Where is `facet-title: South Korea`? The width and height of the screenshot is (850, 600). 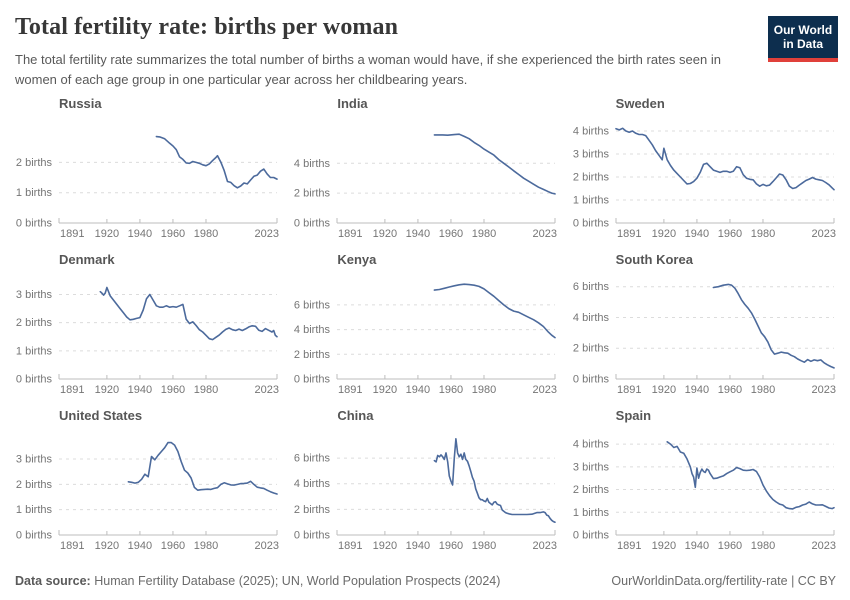
facet-title: South Korea is located at coordinates (654, 259).